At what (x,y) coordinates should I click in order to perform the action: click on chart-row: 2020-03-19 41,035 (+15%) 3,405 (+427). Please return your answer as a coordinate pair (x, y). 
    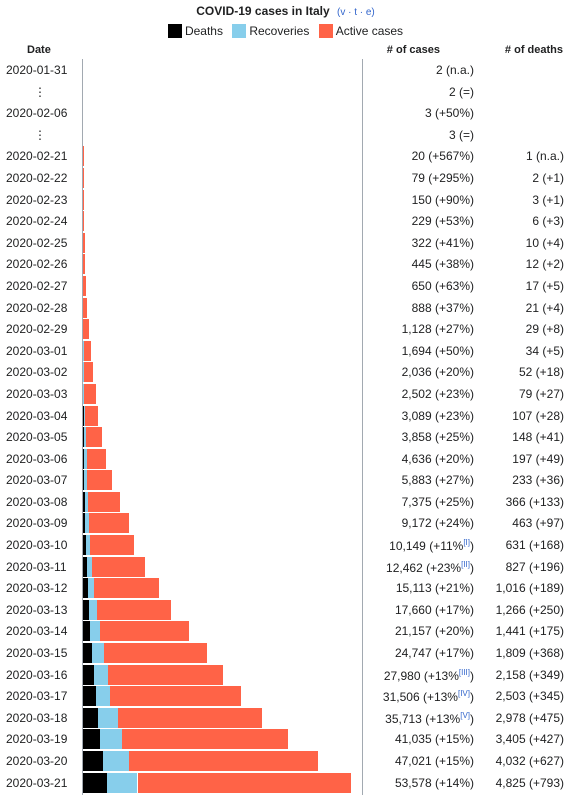
    Looking at the image, I should click on (285, 739).